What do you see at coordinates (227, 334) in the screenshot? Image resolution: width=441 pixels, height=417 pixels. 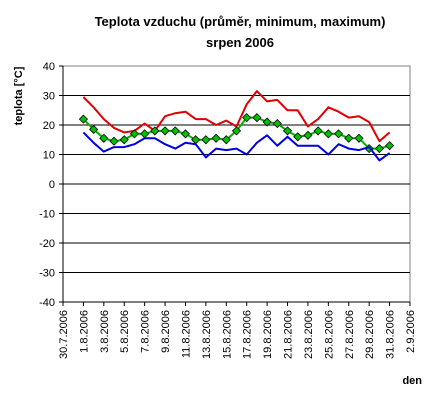 I see `x-tick-label: 15.8.2006` at bounding box center [227, 334].